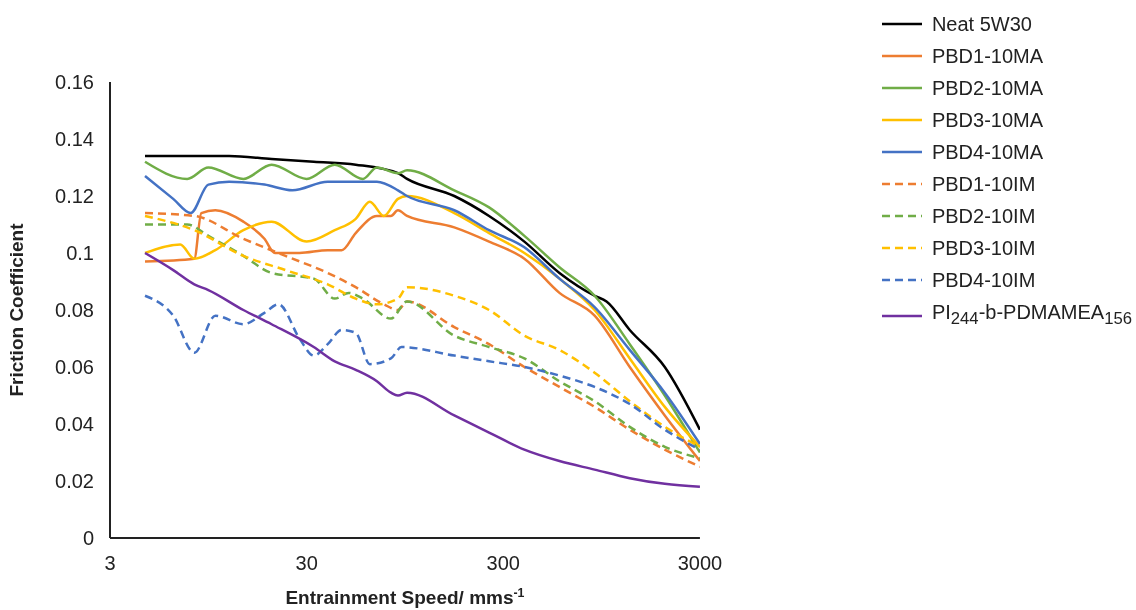  What do you see at coordinates (503, 563) in the screenshot?
I see `x-tick-label: 300` at bounding box center [503, 563].